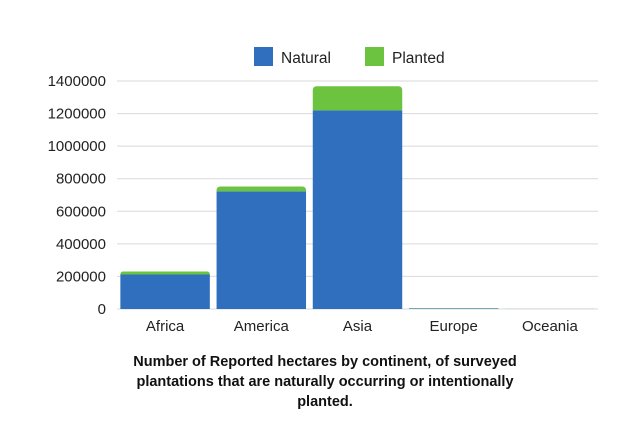 This screenshot has height=436, width=641. Describe the element at coordinates (357, 209) in the screenshot. I see `bar-natural-asia` at that location.